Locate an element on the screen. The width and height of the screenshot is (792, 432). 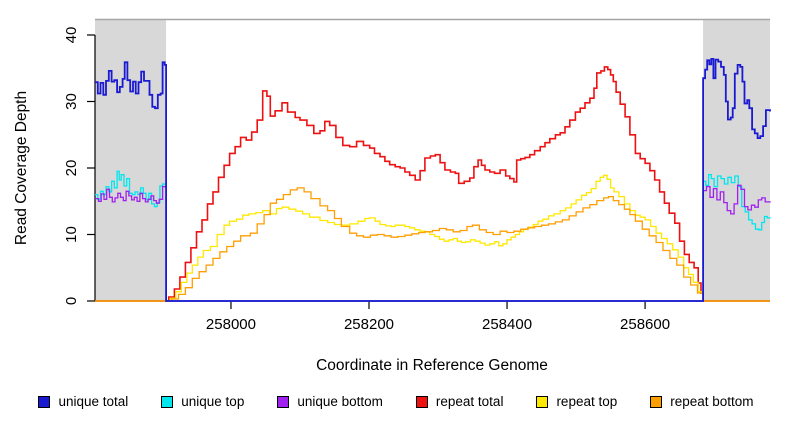
repeat-total-swatch is located at coordinates (421, 401).